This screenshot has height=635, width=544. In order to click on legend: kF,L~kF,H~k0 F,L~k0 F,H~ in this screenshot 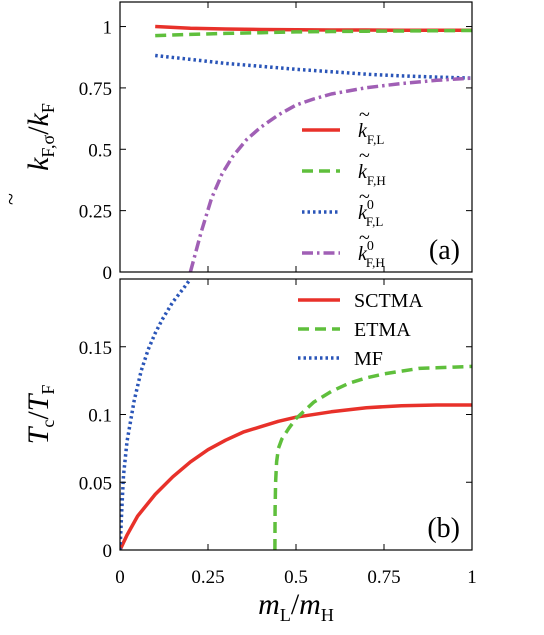, I will do `click(344, 187)`.